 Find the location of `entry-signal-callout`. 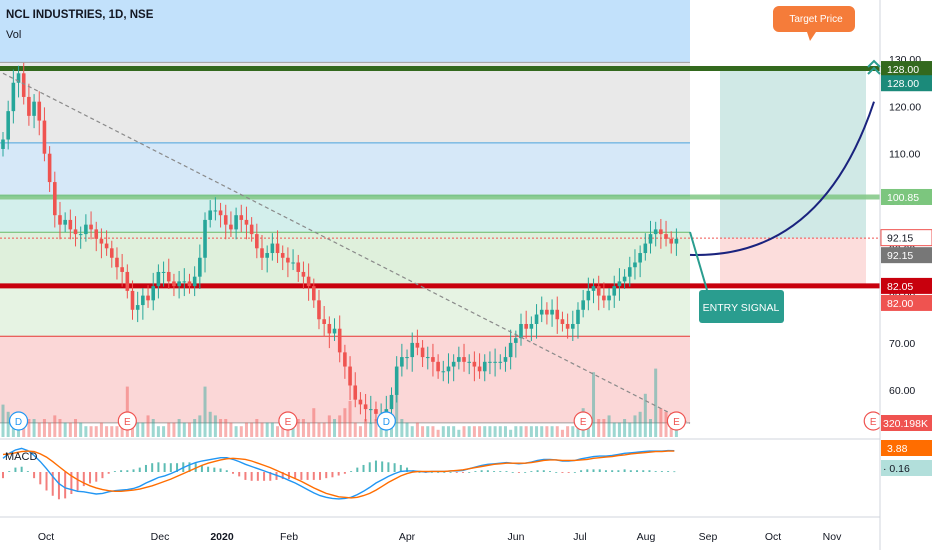

entry-signal-callout is located at coordinates (741, 306).